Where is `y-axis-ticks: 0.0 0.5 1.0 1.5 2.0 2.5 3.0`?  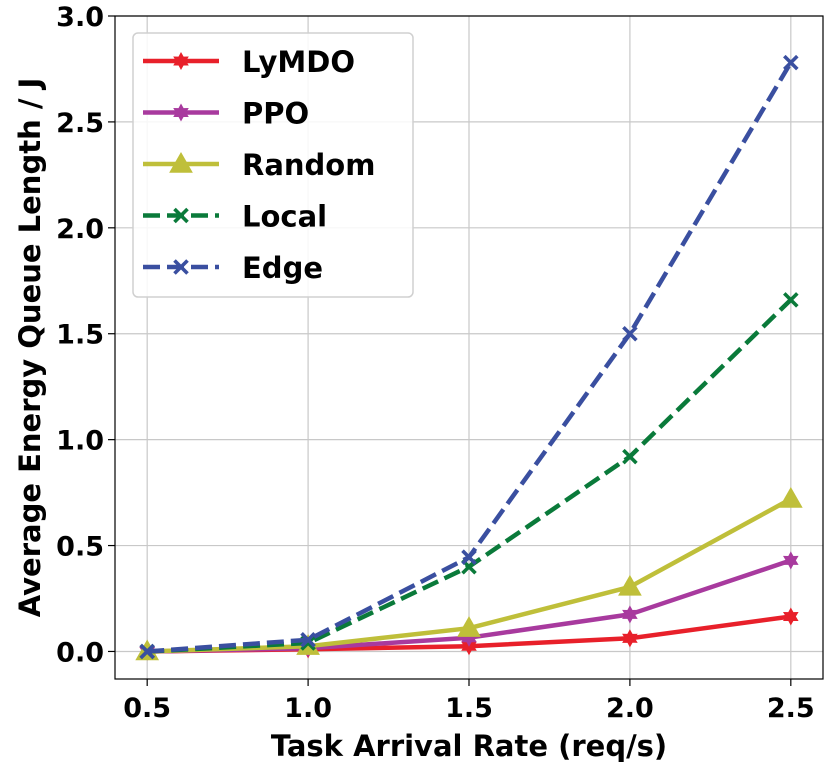
y-axis-ticks: 0.0 0.5 1.0 1.5 2.0 2.5 3.0 is located at coordinates (85, 335).